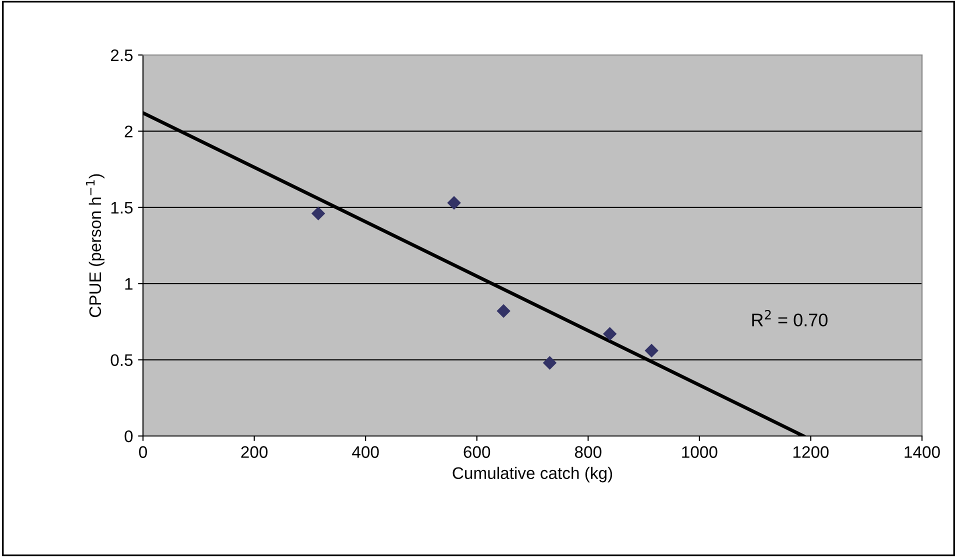 The image size is (957, 557). I want to click on x-tick-label: 600, so click(477, 452).